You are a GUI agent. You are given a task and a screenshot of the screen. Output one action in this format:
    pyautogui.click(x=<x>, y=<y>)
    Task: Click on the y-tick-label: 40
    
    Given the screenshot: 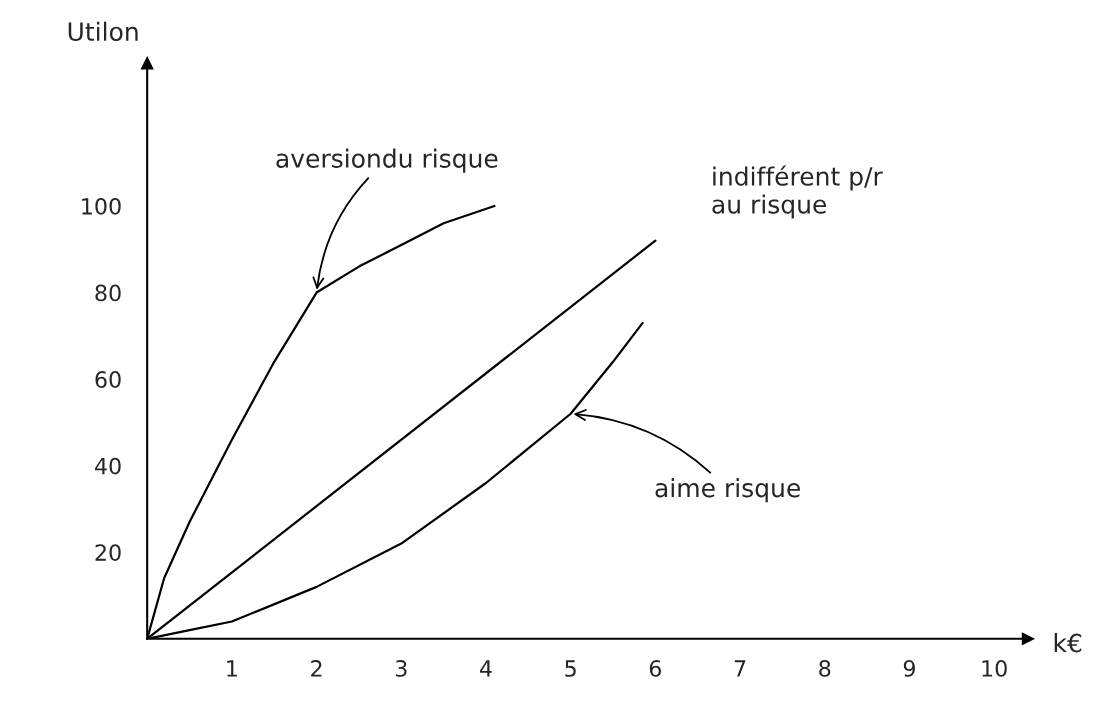 What is the action you would take?
    pyautogui.click(x=107, y=466)
    